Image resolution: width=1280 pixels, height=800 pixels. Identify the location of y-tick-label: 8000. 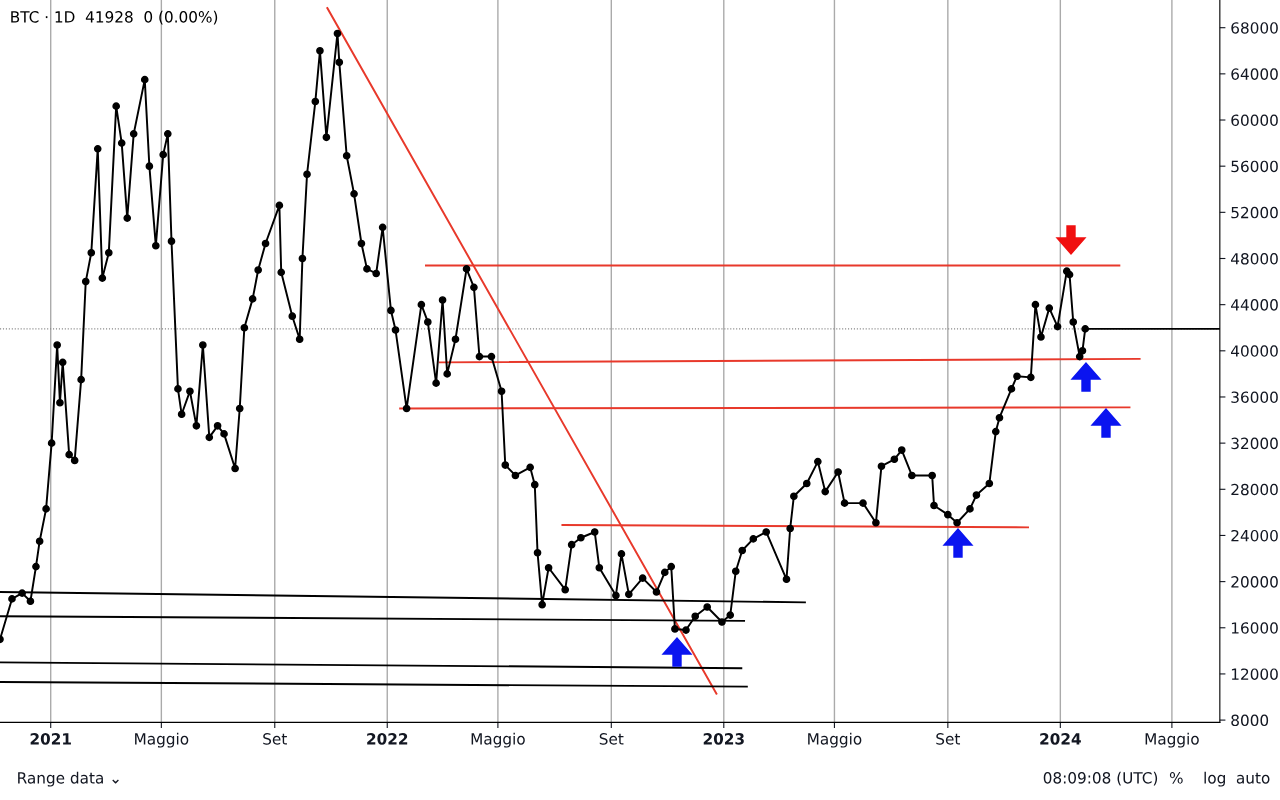
(1250, 720).